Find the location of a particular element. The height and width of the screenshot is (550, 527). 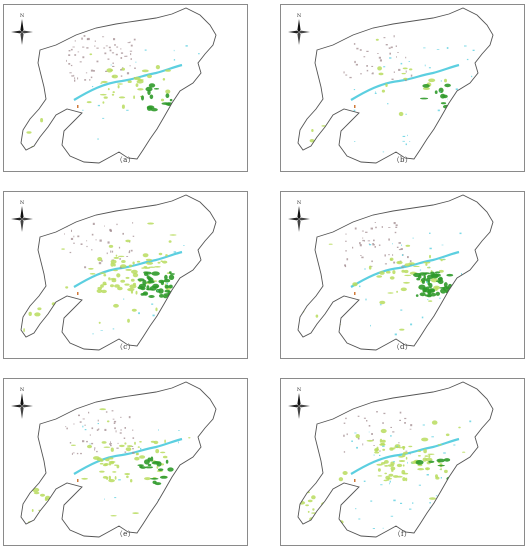

map-panel-d: N （d） is located at coordinates (402, 275).